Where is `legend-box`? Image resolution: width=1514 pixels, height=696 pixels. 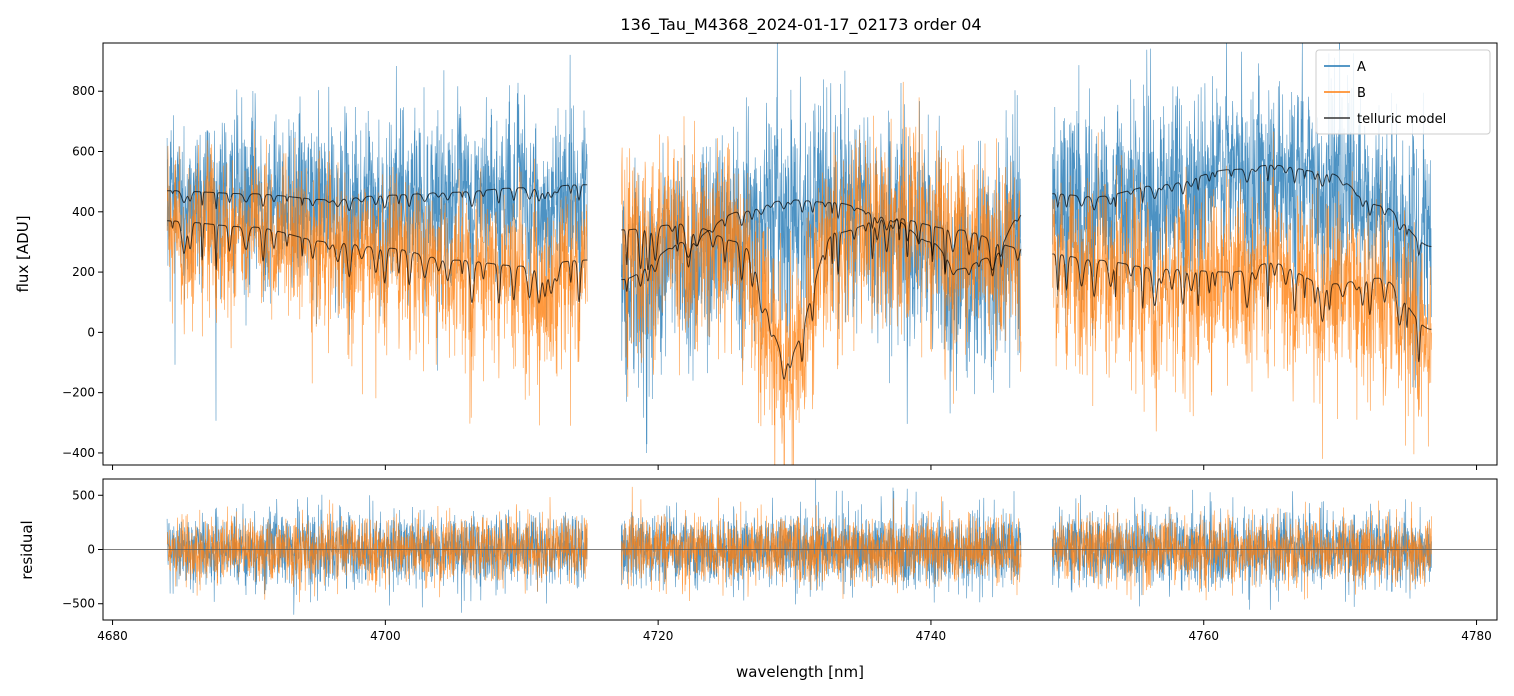 legend-box is located at coordinates (1403, 92).